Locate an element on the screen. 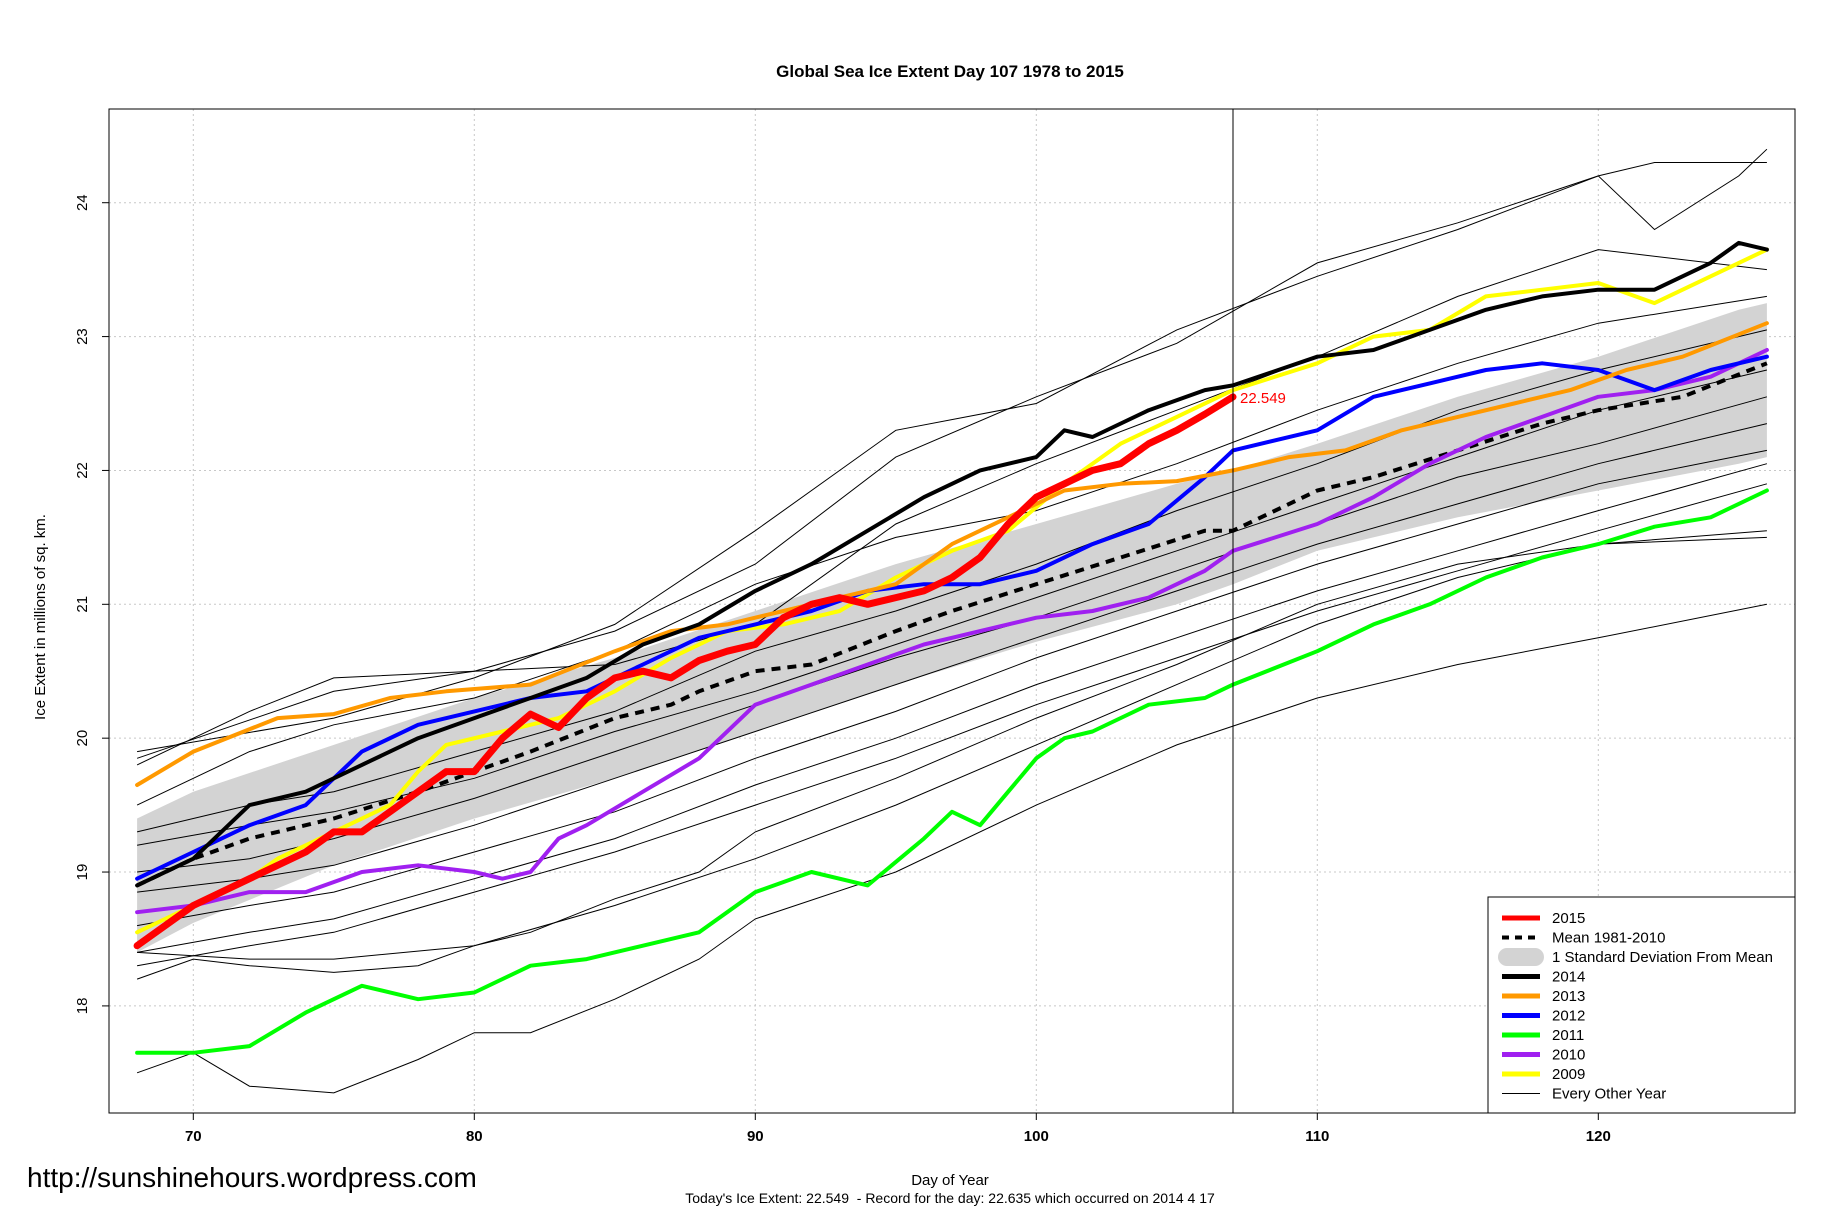 The image size is (1836, 1223). x-tick-label-120: 120 is located at coordinates (1598, 1136).